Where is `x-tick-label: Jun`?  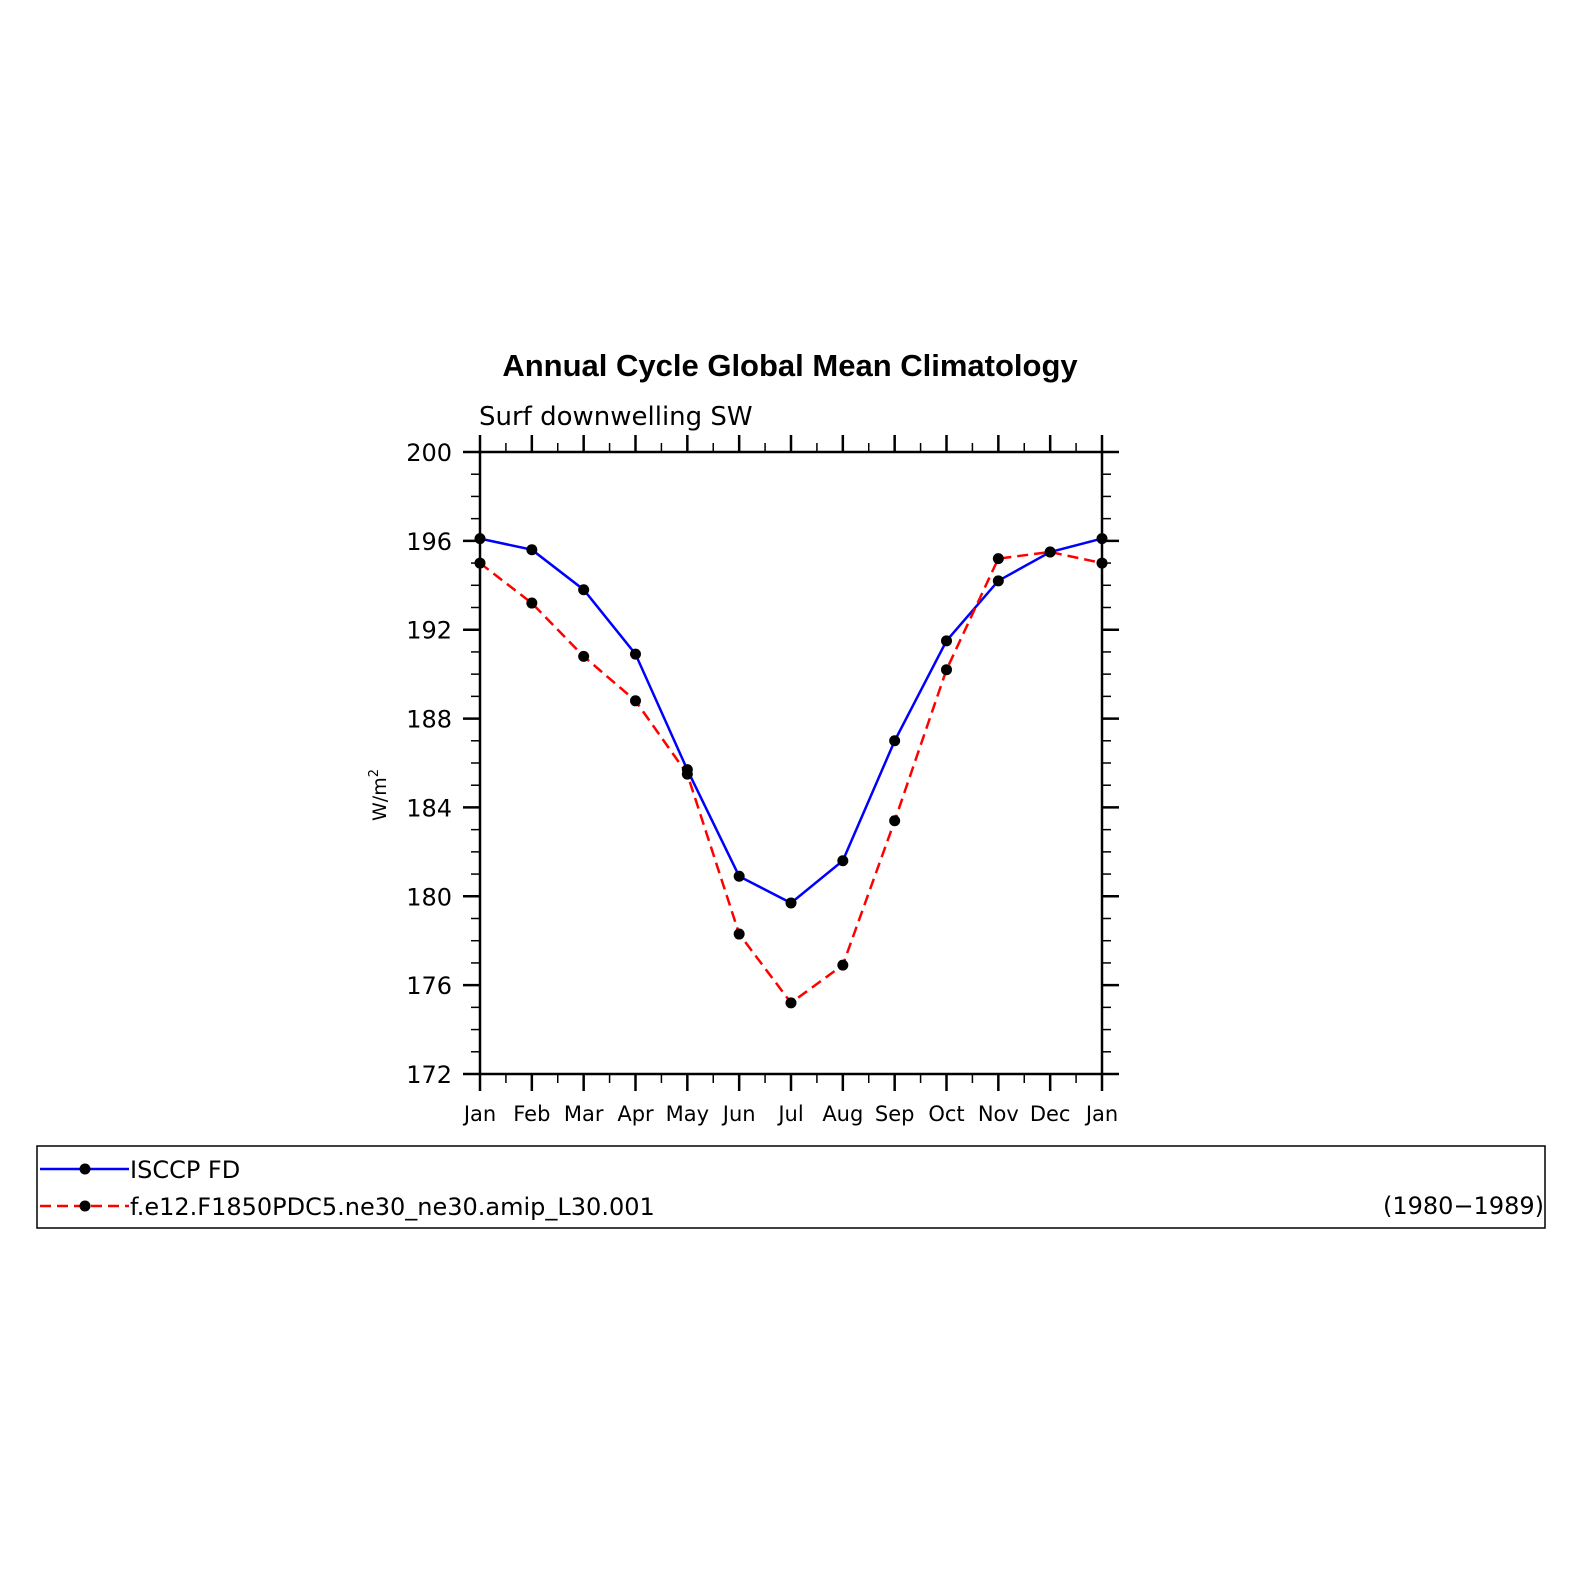
x-tick-label: Jun is located at coordinates (738, 1114).